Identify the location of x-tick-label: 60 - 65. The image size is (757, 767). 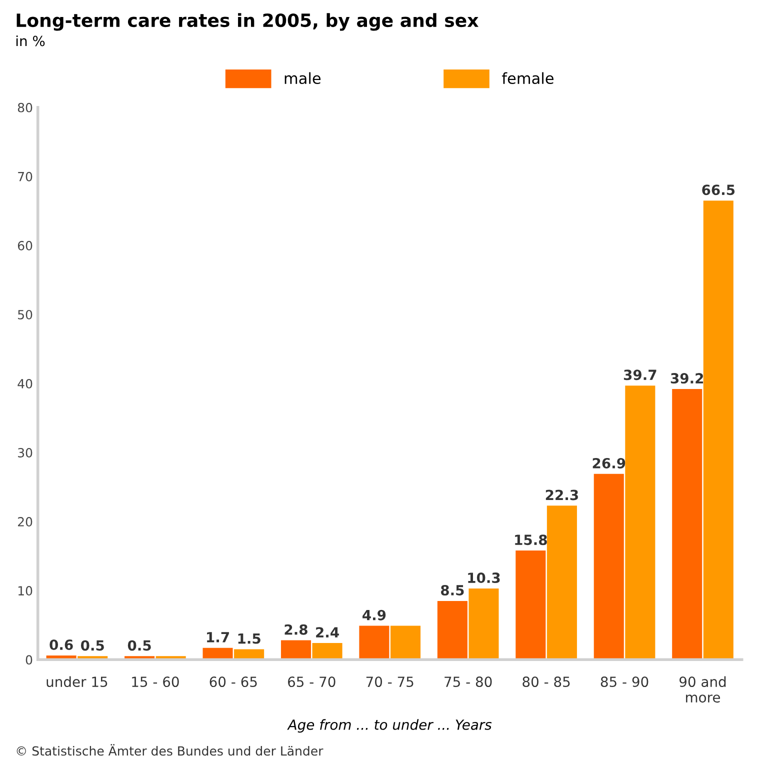
(233, 682).